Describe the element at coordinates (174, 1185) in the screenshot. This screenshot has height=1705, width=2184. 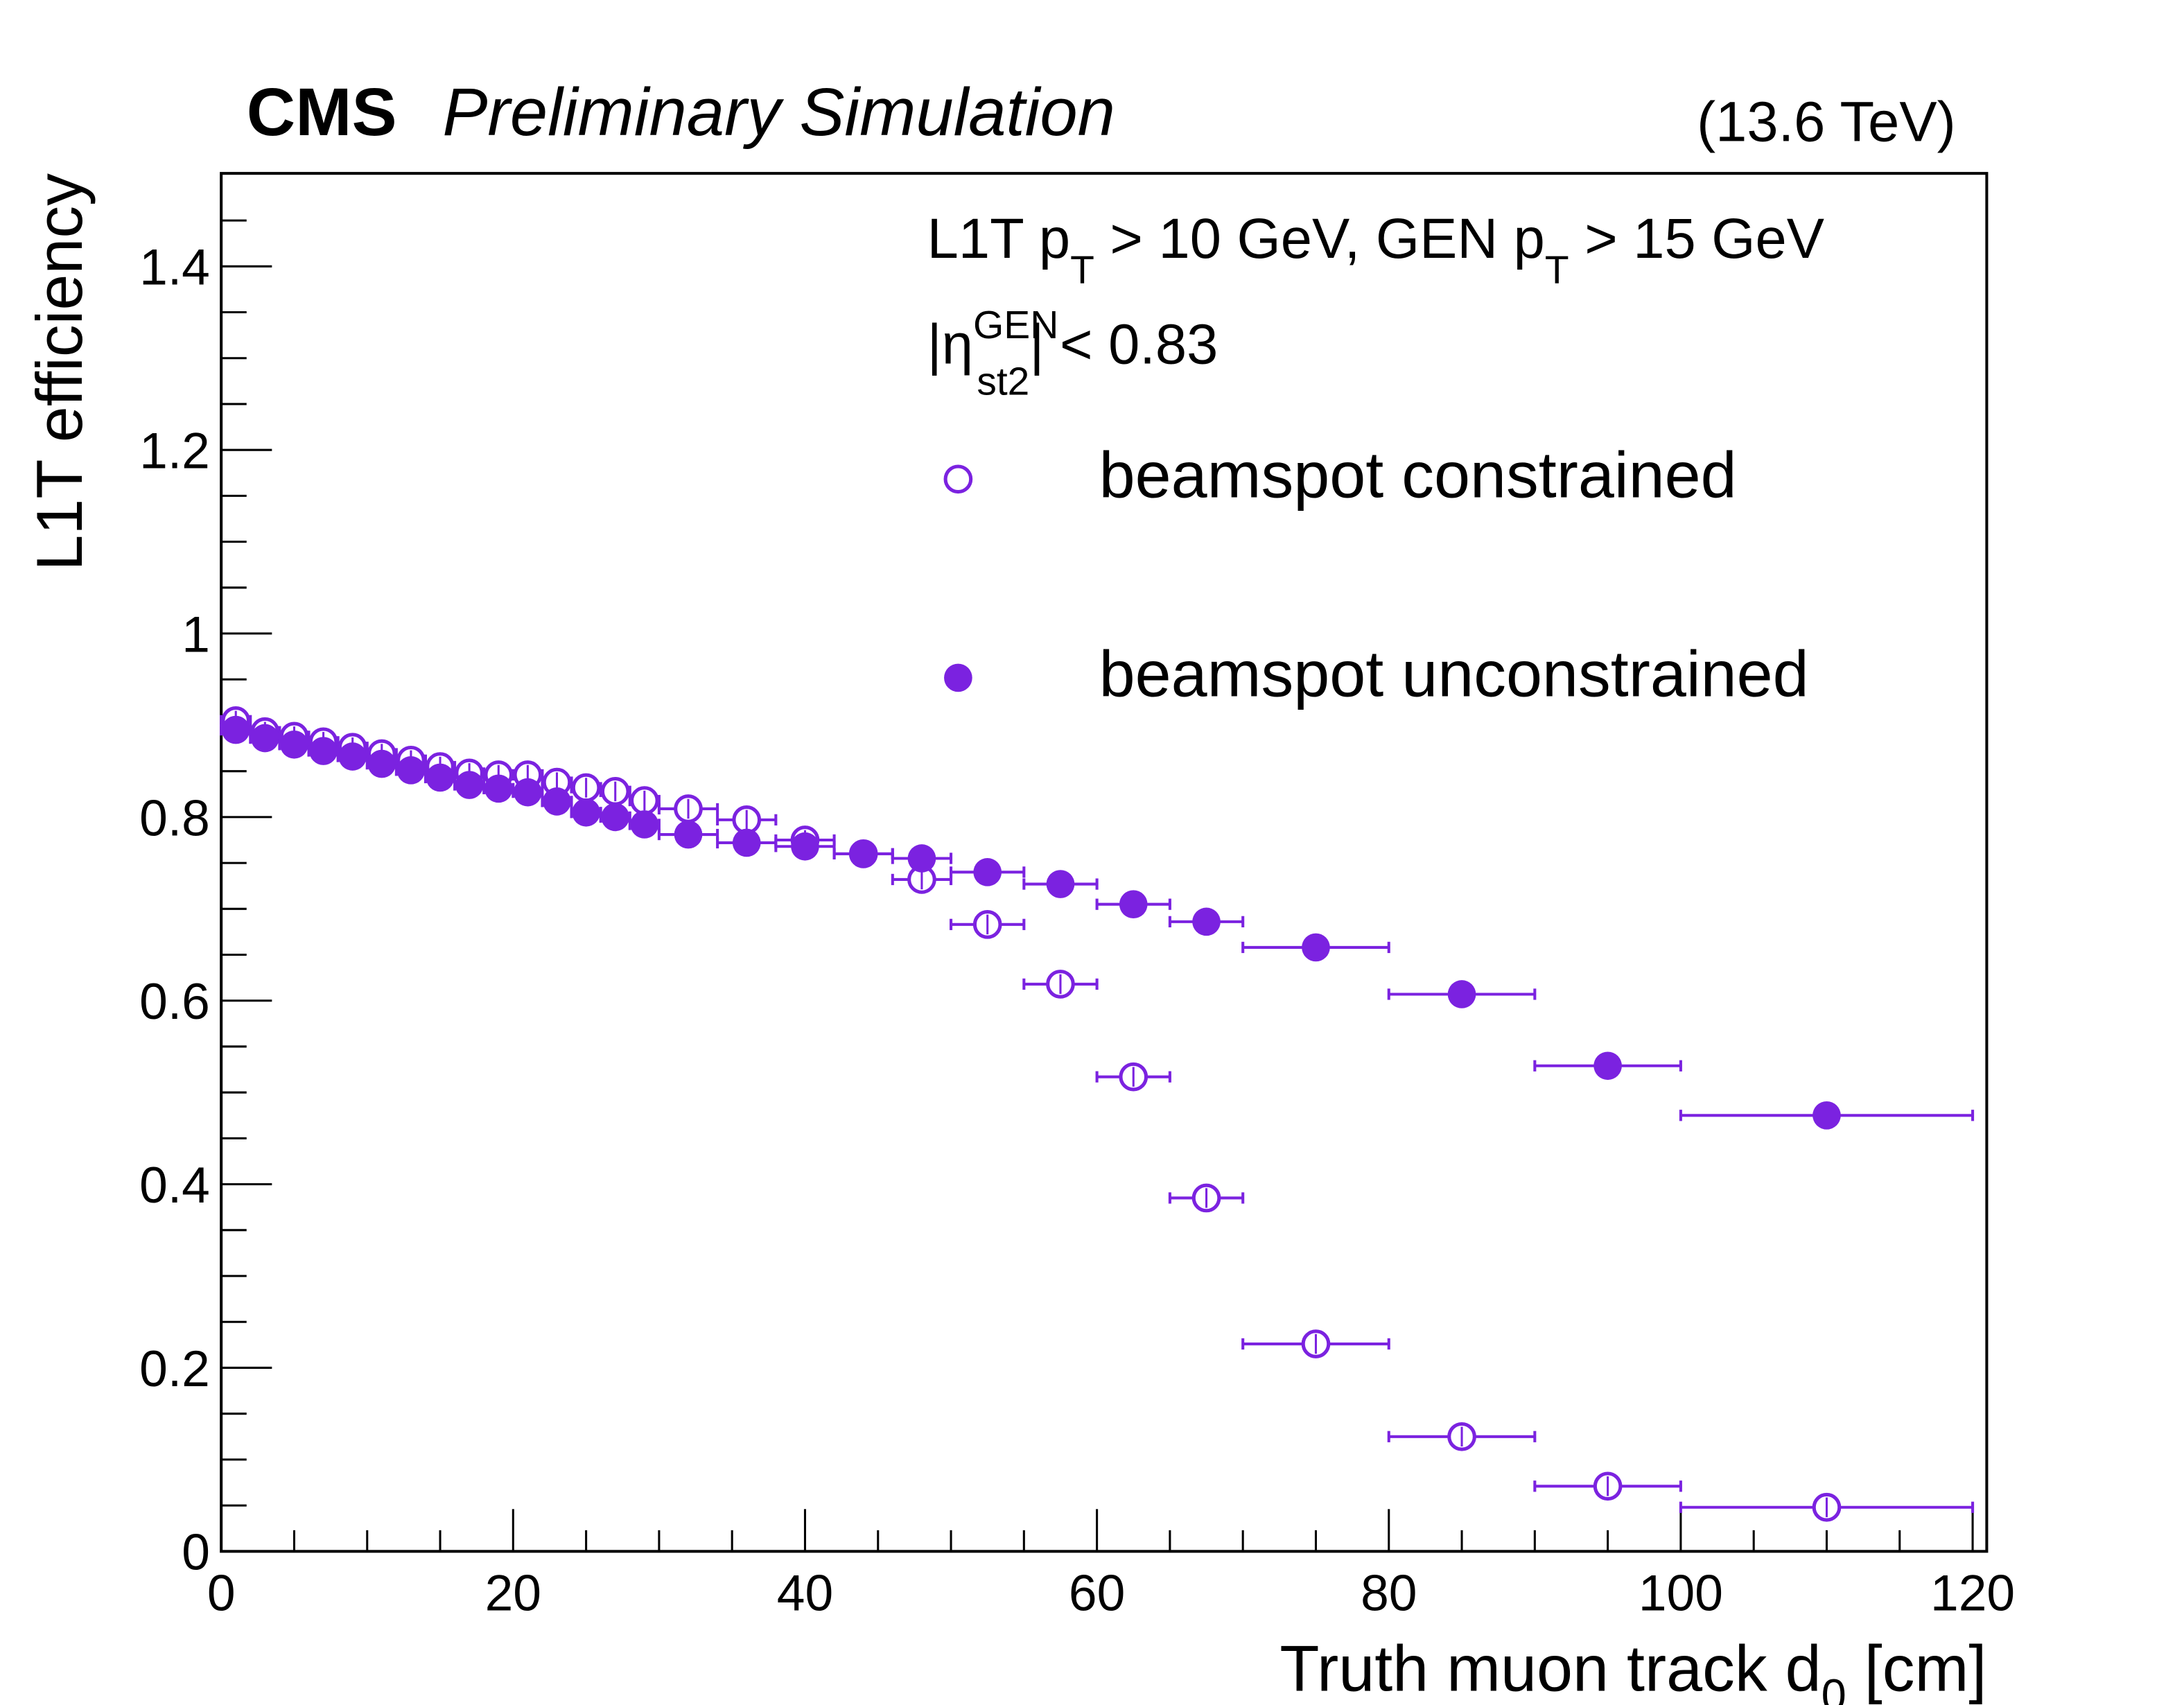
I see `y-tick-label: 0.4` at that location.